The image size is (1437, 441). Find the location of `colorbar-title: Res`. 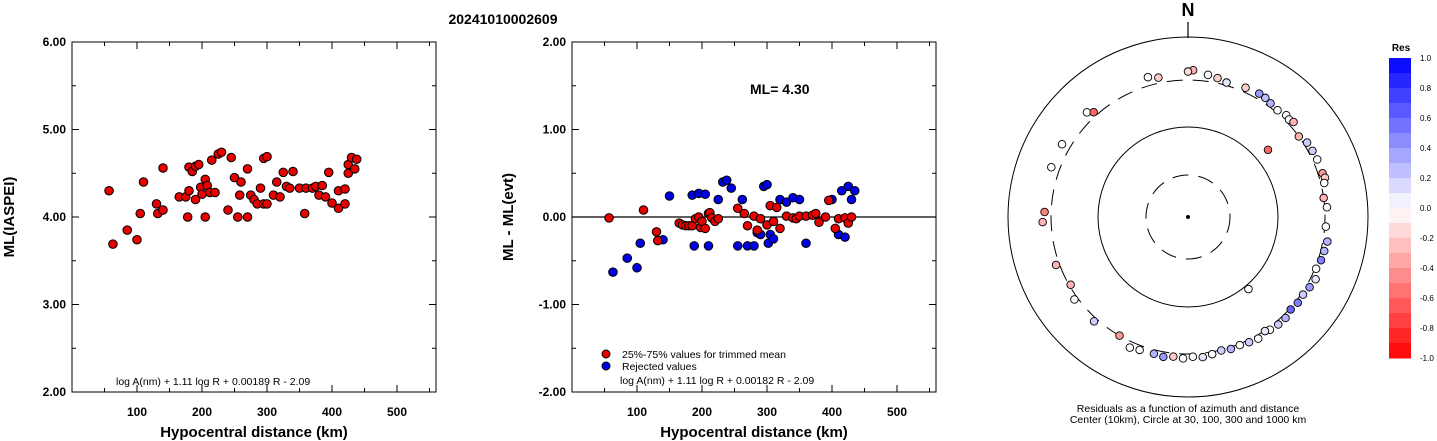

colorbar-title: Res is located at coordinates (1401, 48).